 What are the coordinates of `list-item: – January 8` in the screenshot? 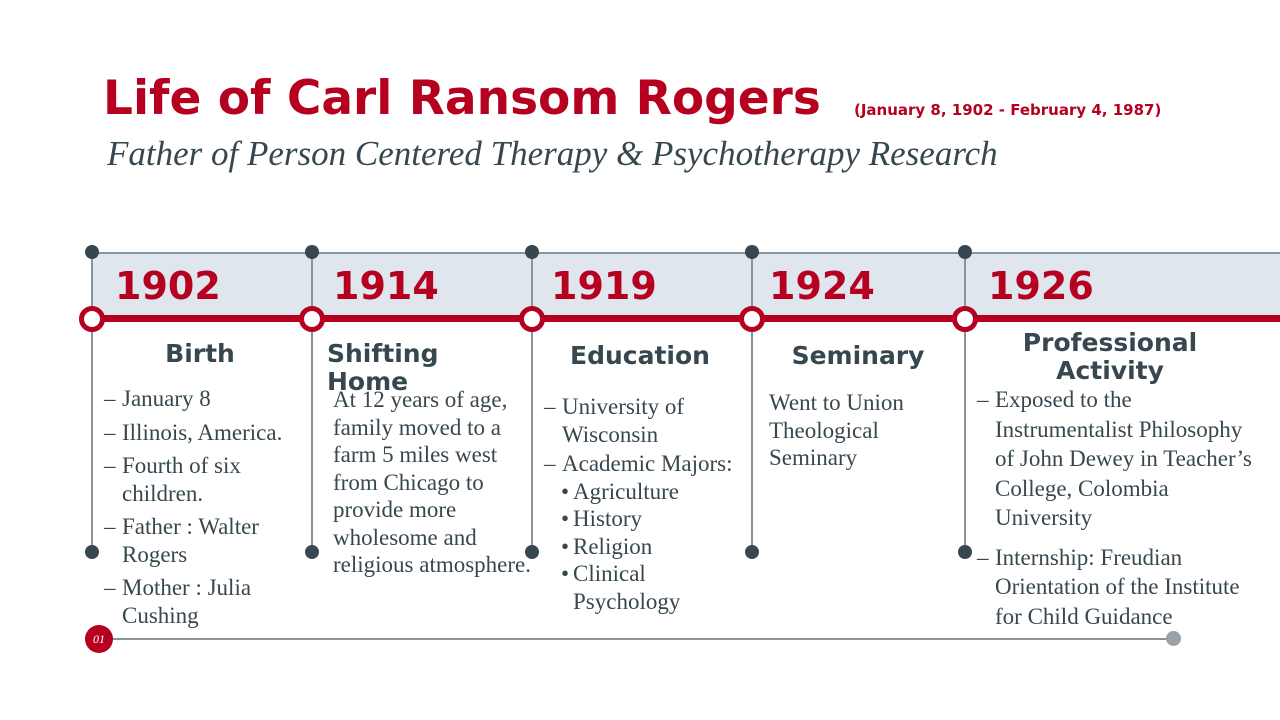 It's located at (157, 398).